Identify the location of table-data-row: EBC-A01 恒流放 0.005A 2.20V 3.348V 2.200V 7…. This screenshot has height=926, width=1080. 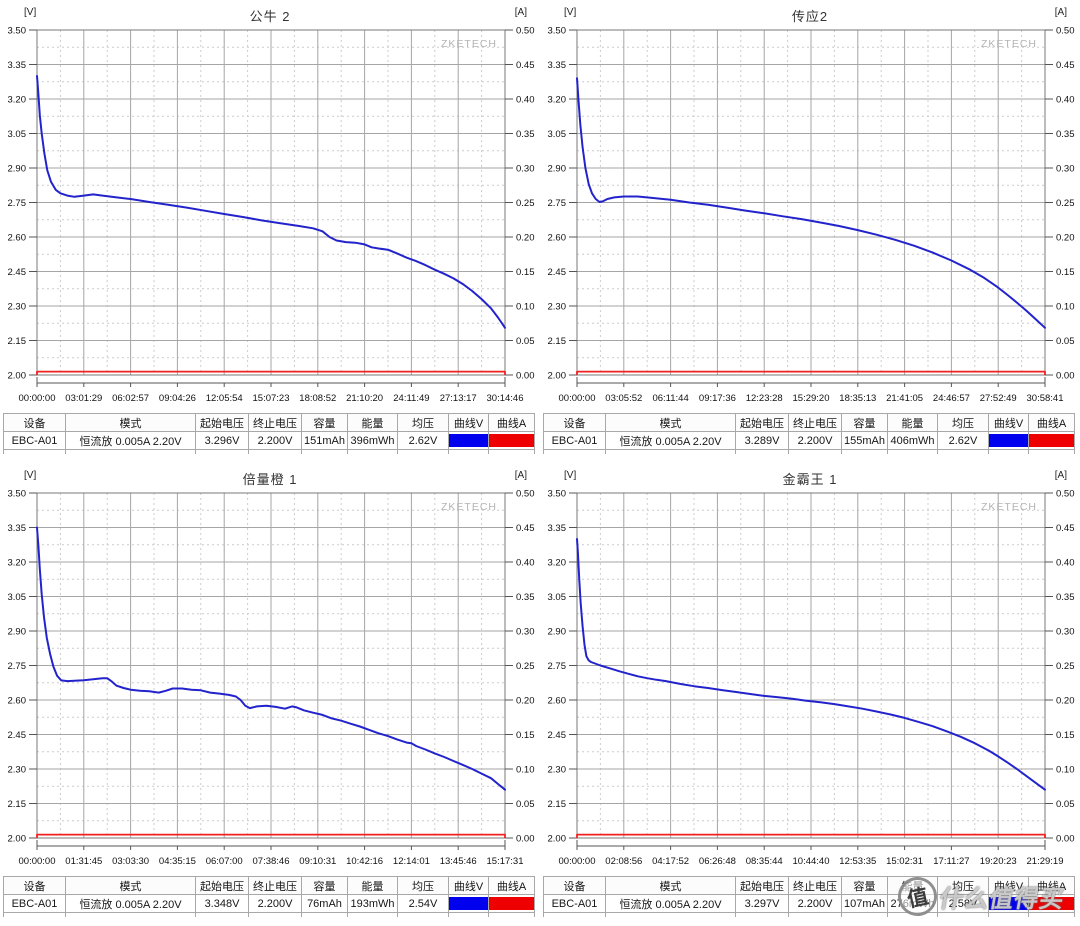
(269, 903).